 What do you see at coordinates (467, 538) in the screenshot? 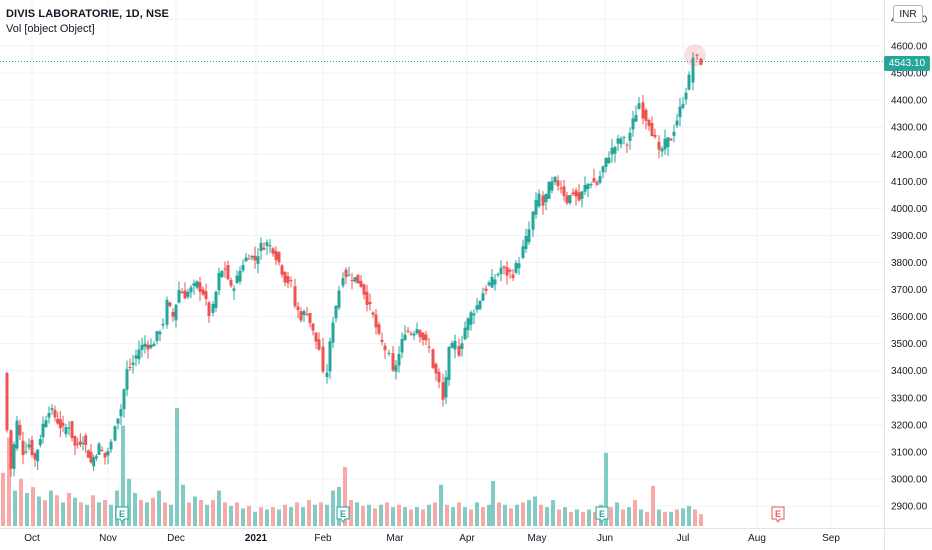
I see `x-tick-label: Apr` at bounding box center [467, 538].